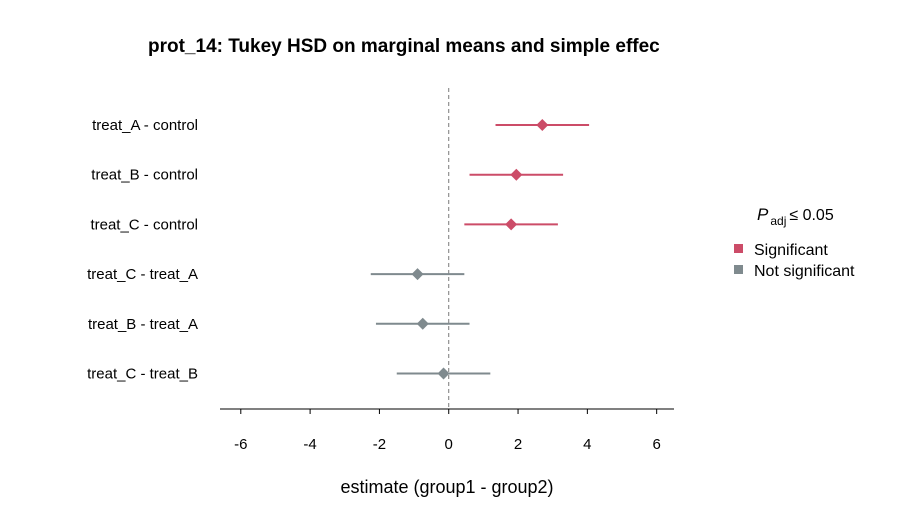 This screenshot has width=900, height=520. I want to click on x-axis: -6 -4 -2 0 2 4 6, so click(447, 430).